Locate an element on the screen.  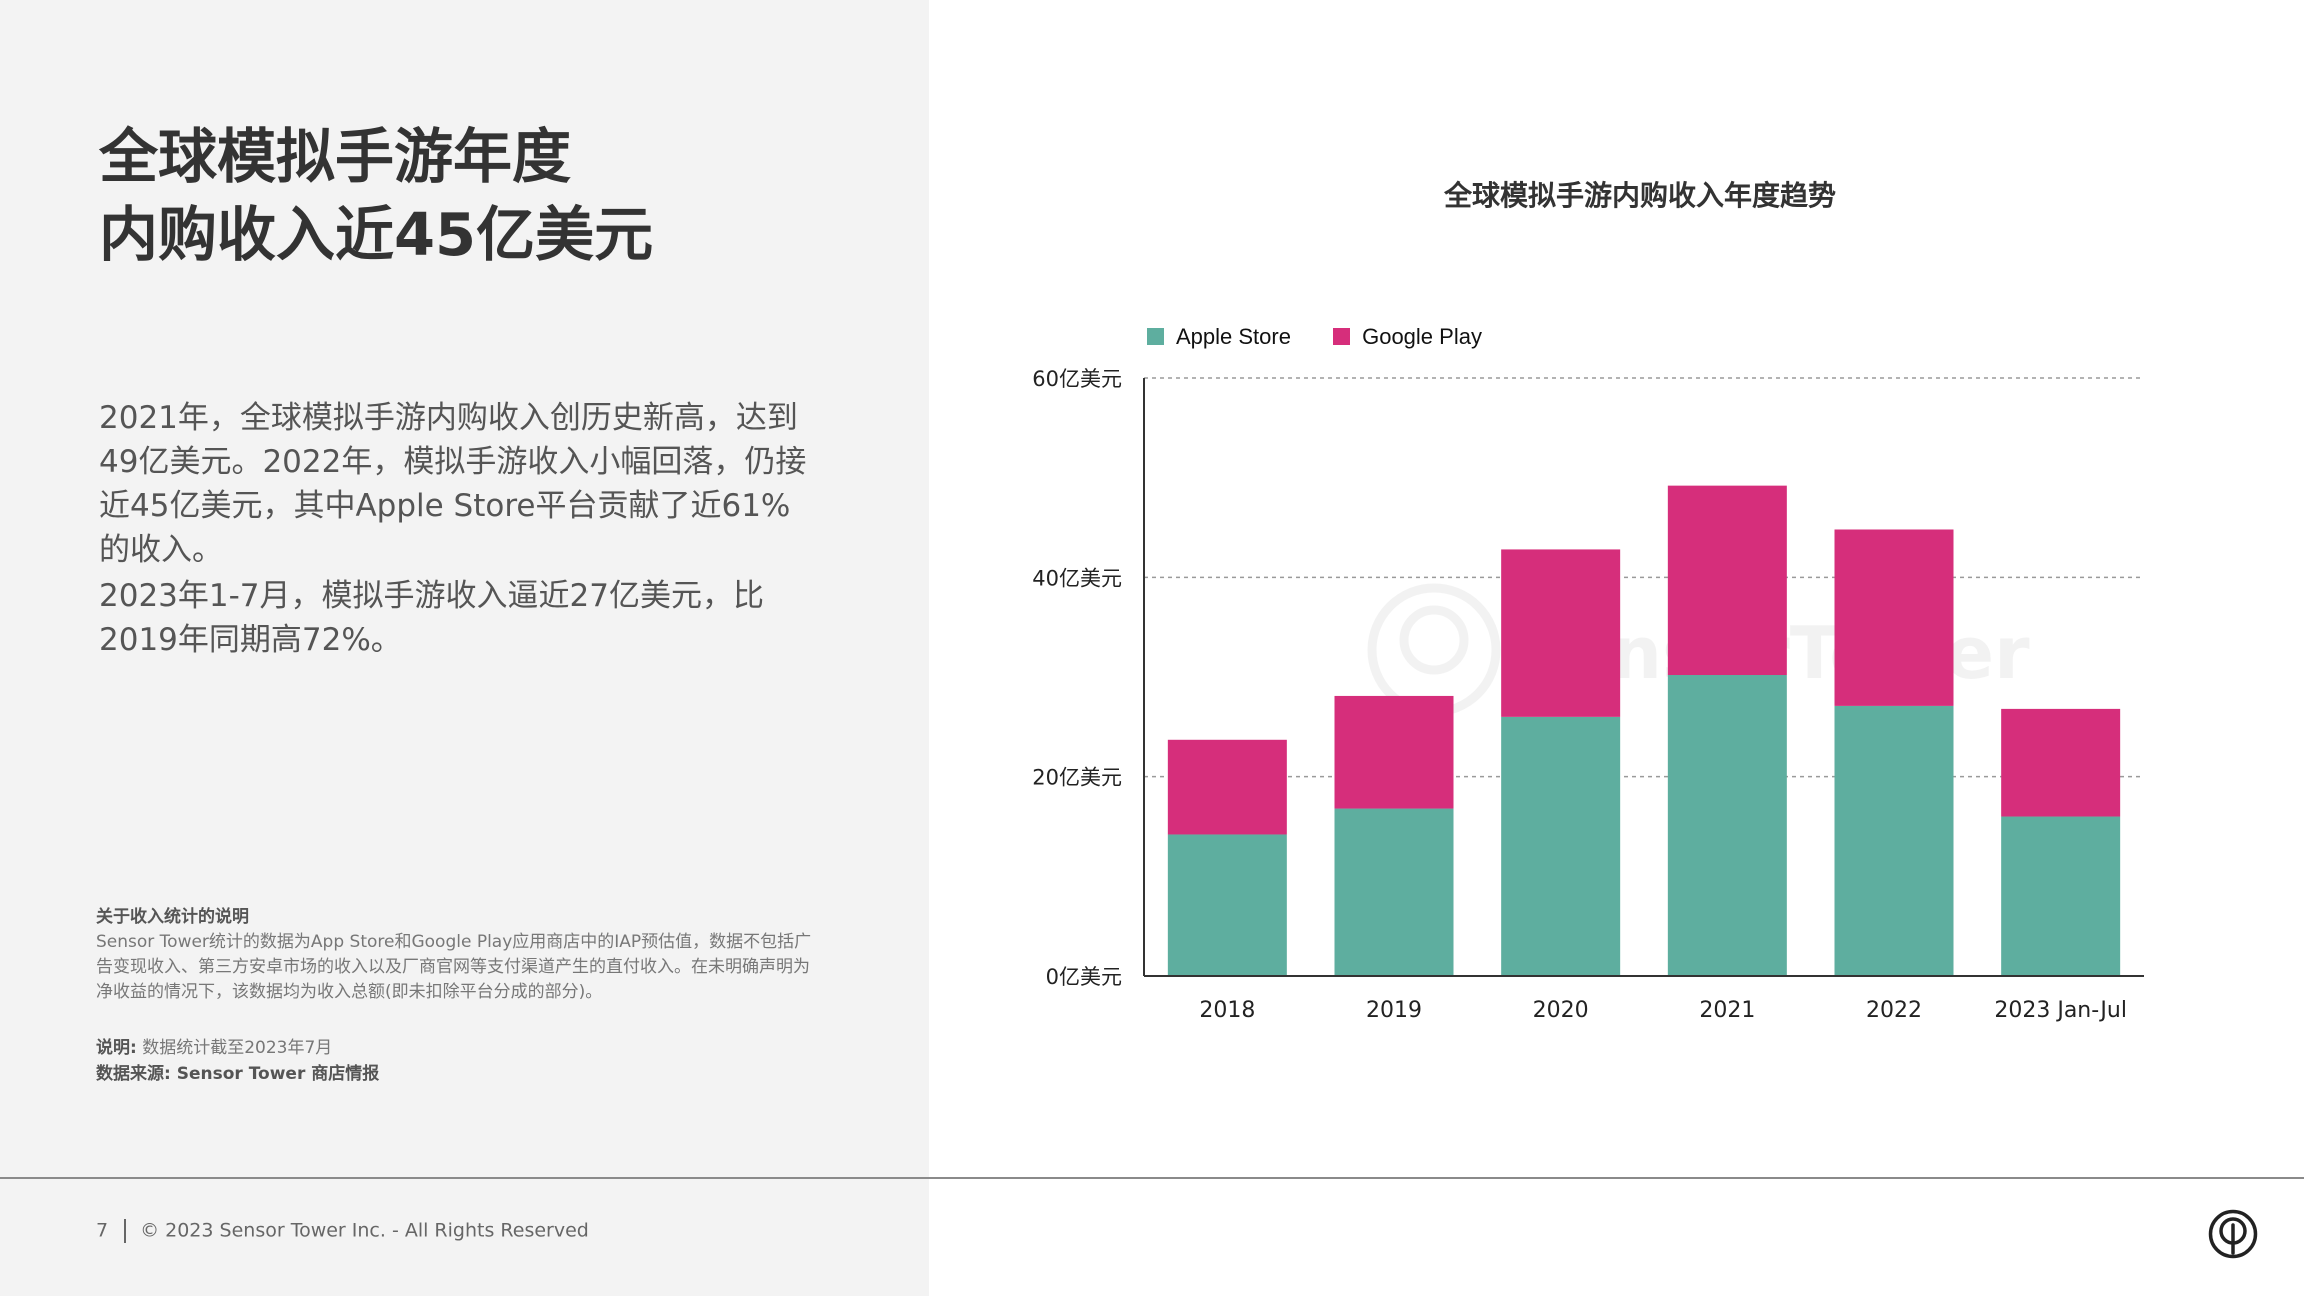
sensor-tower-logo-icon is located at coordinates (2233, 1234).